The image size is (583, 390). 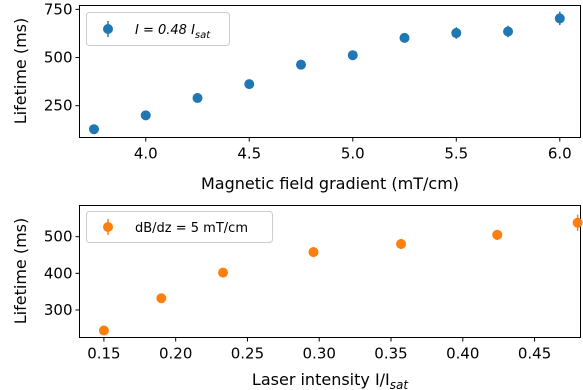 I want to click on top-x-ticks: 4.0 4.5 5.0 5.5 6.0, so click(x=353, y=150).